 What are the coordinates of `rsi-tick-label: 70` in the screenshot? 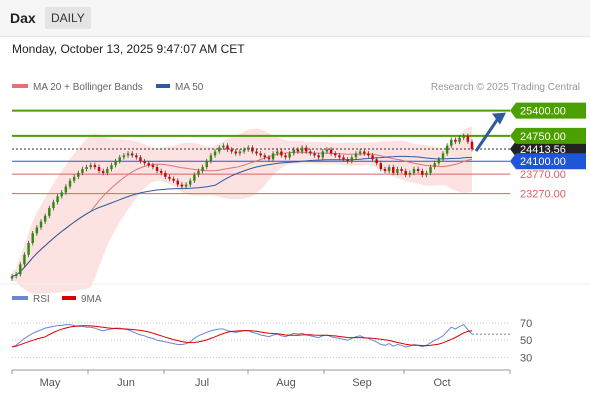 It's located at (526, 324).